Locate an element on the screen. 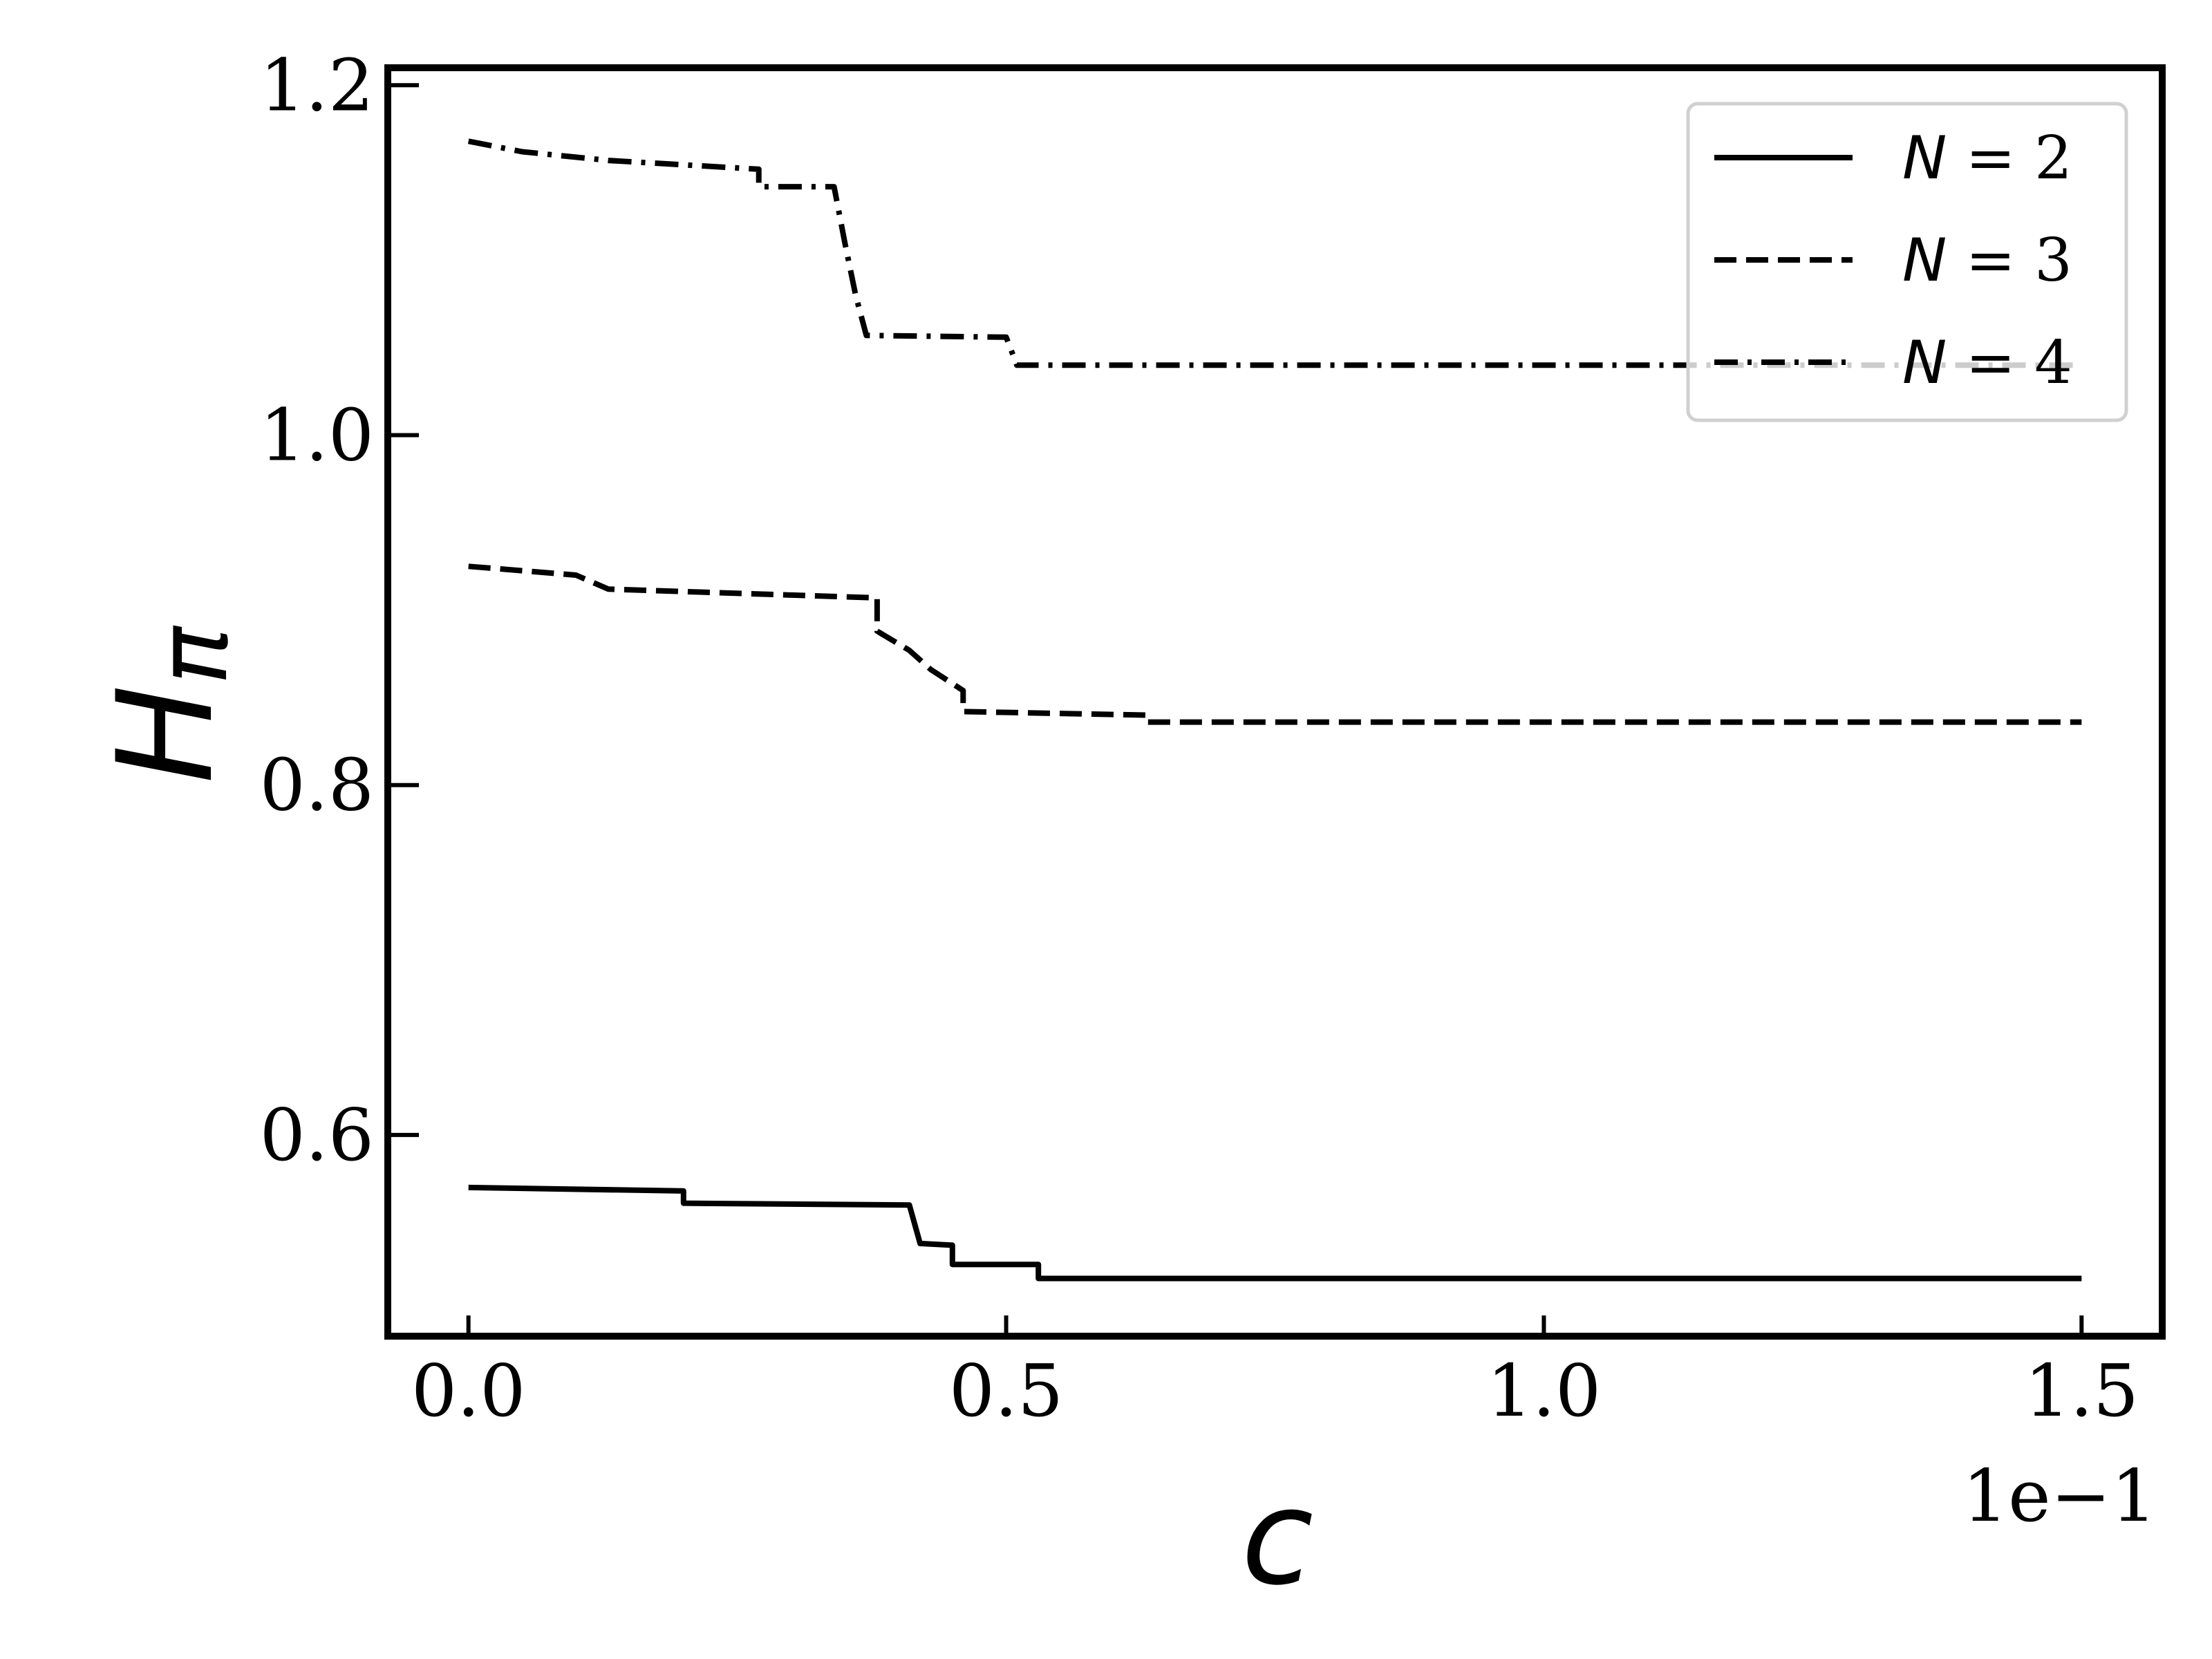 The width and height of the screenshot is (2212, 1659). legend-label-eq: = 4 is located at coordinates (2009, 363).